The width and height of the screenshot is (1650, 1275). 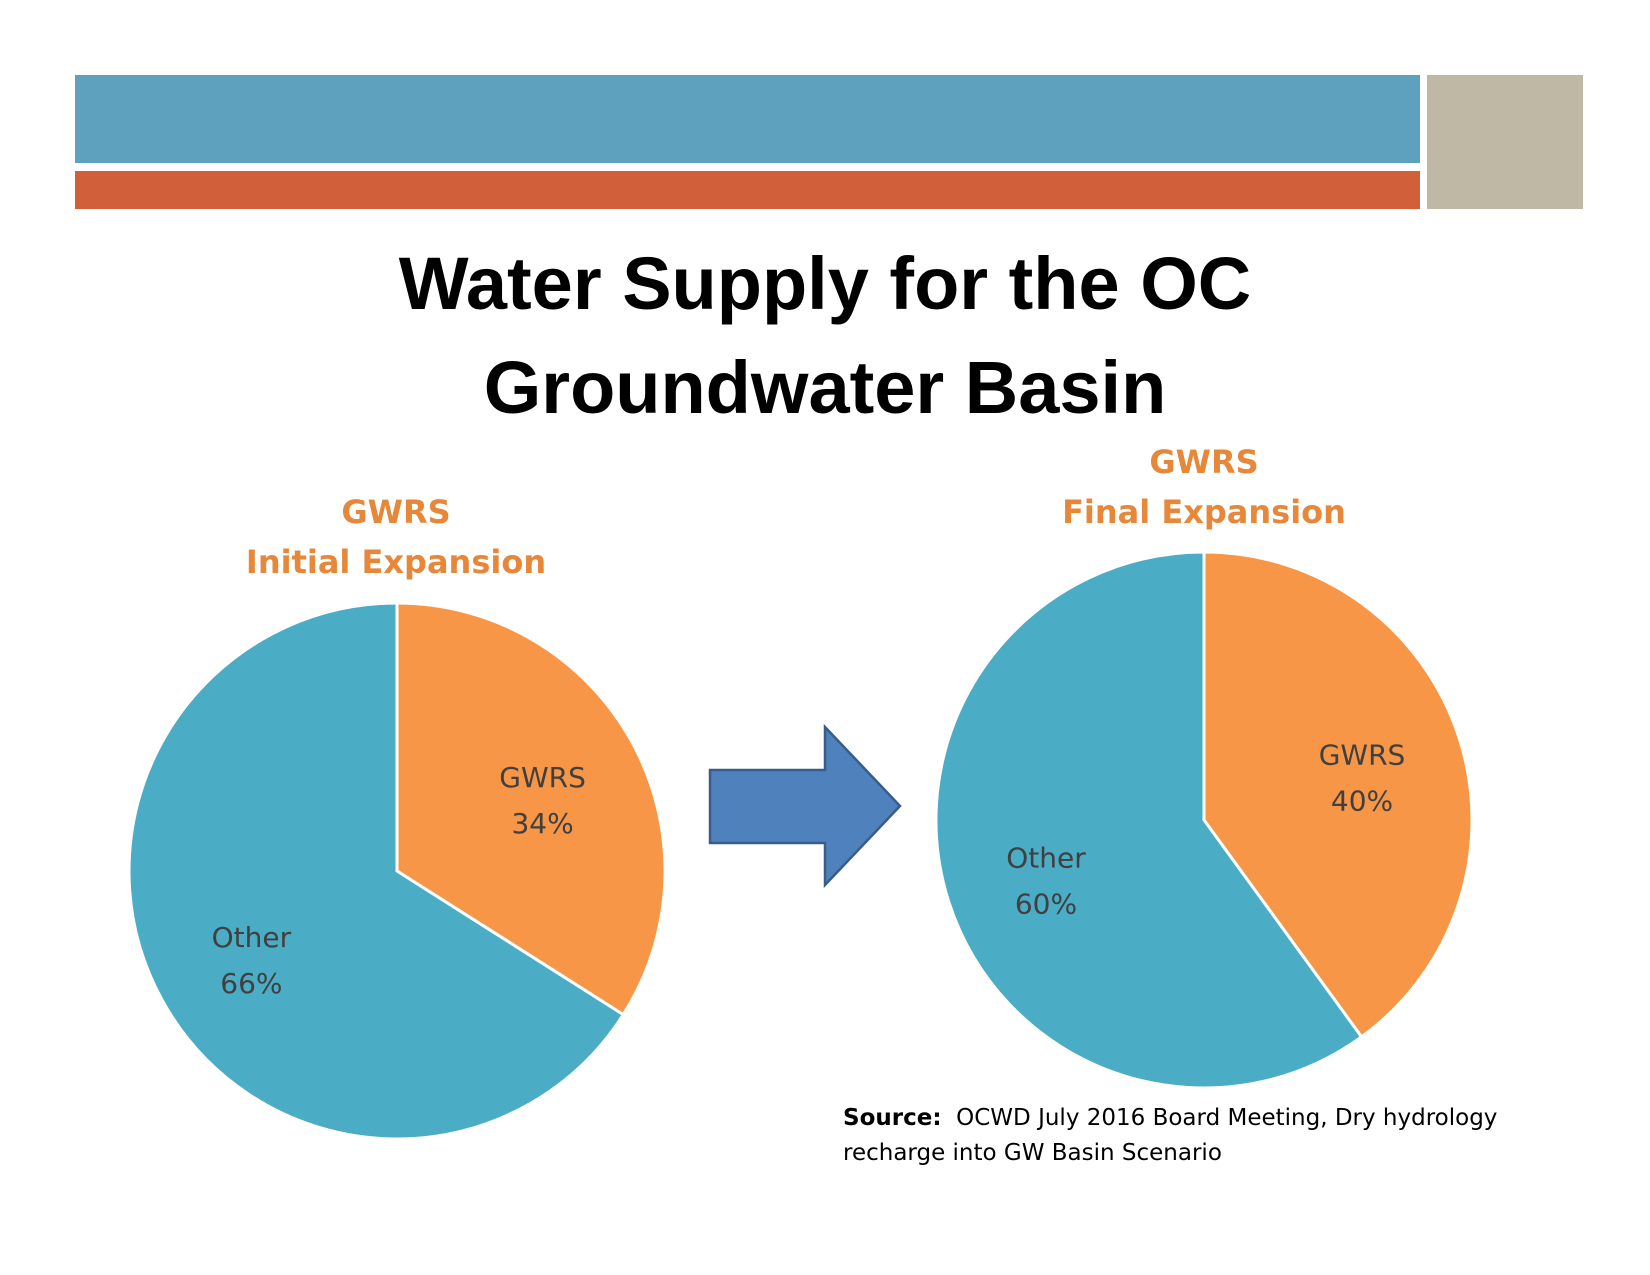 I want to click on pie-slice-value-label: 66%, so click(x=251, y=983).